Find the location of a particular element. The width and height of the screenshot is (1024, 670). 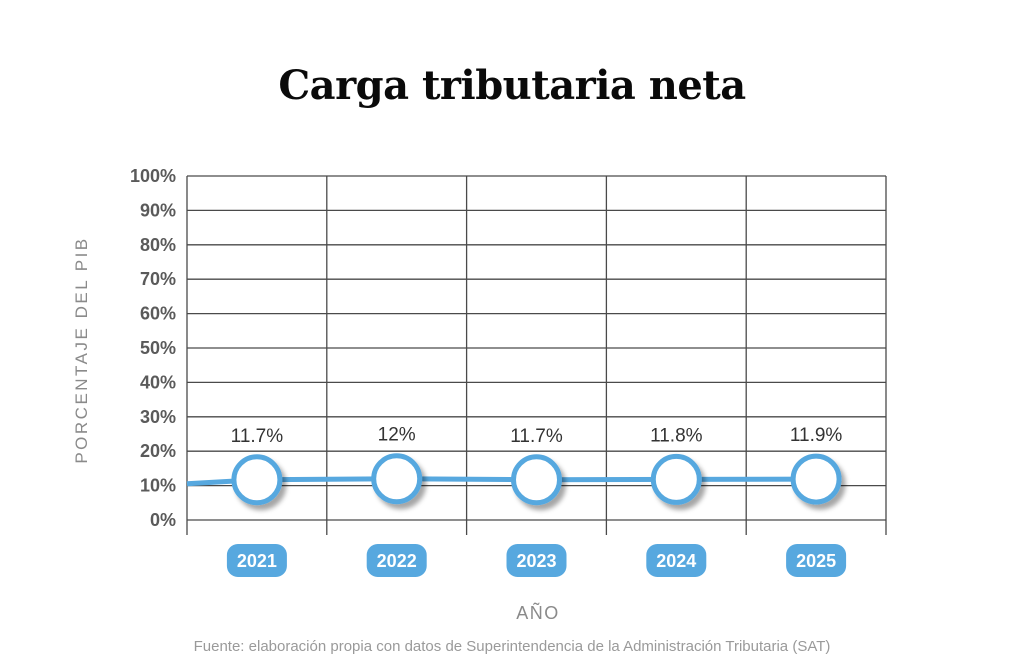

data-label: 11.8% is located at coordinates (676, 435).